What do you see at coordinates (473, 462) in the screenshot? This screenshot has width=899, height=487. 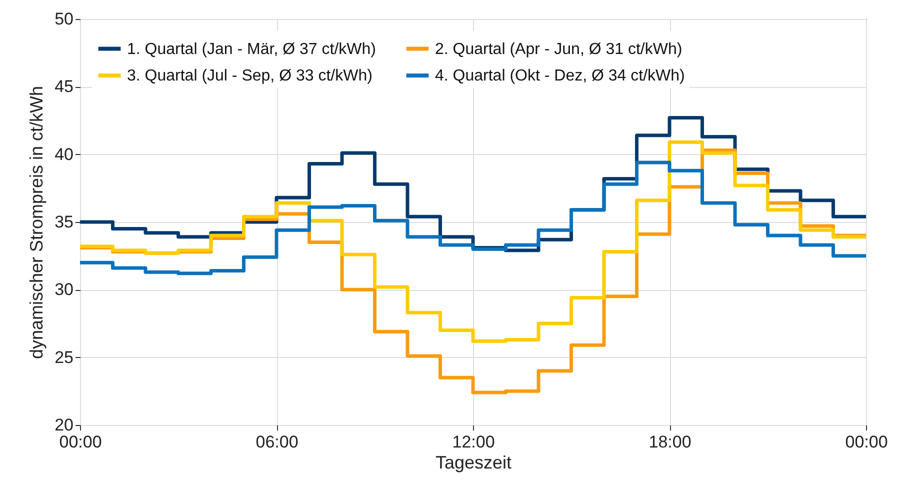 I see `x-axis-title: Tageszeit` at bounding box center [473, 462].